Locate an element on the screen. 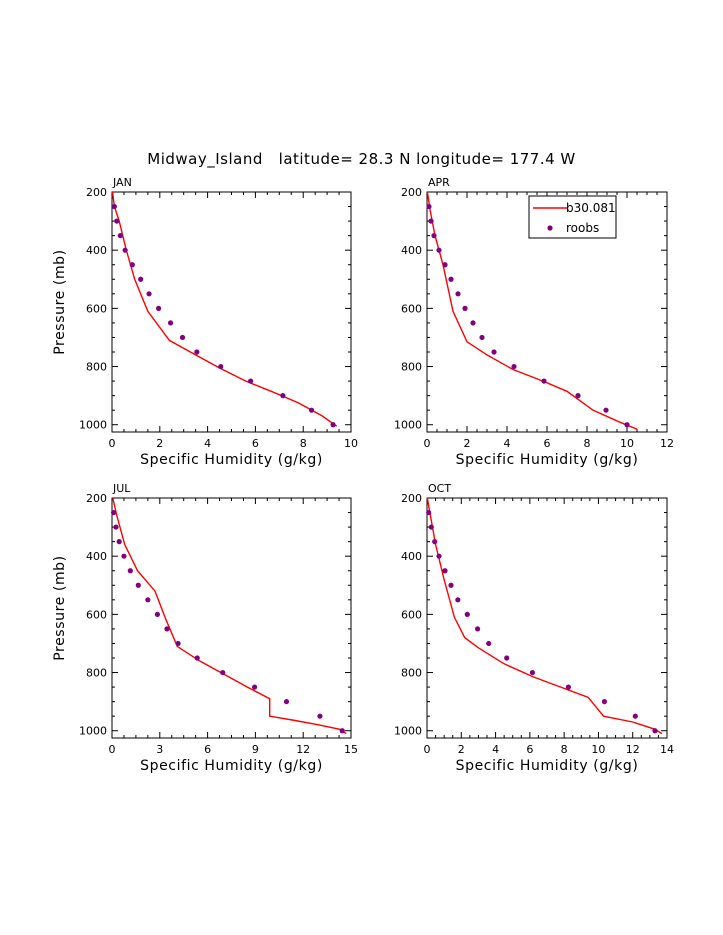  panel-label: APR is located at coordinates (439, 182).